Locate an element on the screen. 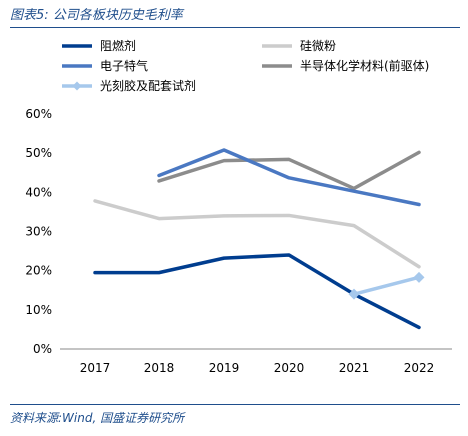 The image size is (468, 436). figure-title: 图表5: 公司各板块历史毛利率 is located at coordinates (96, 15).